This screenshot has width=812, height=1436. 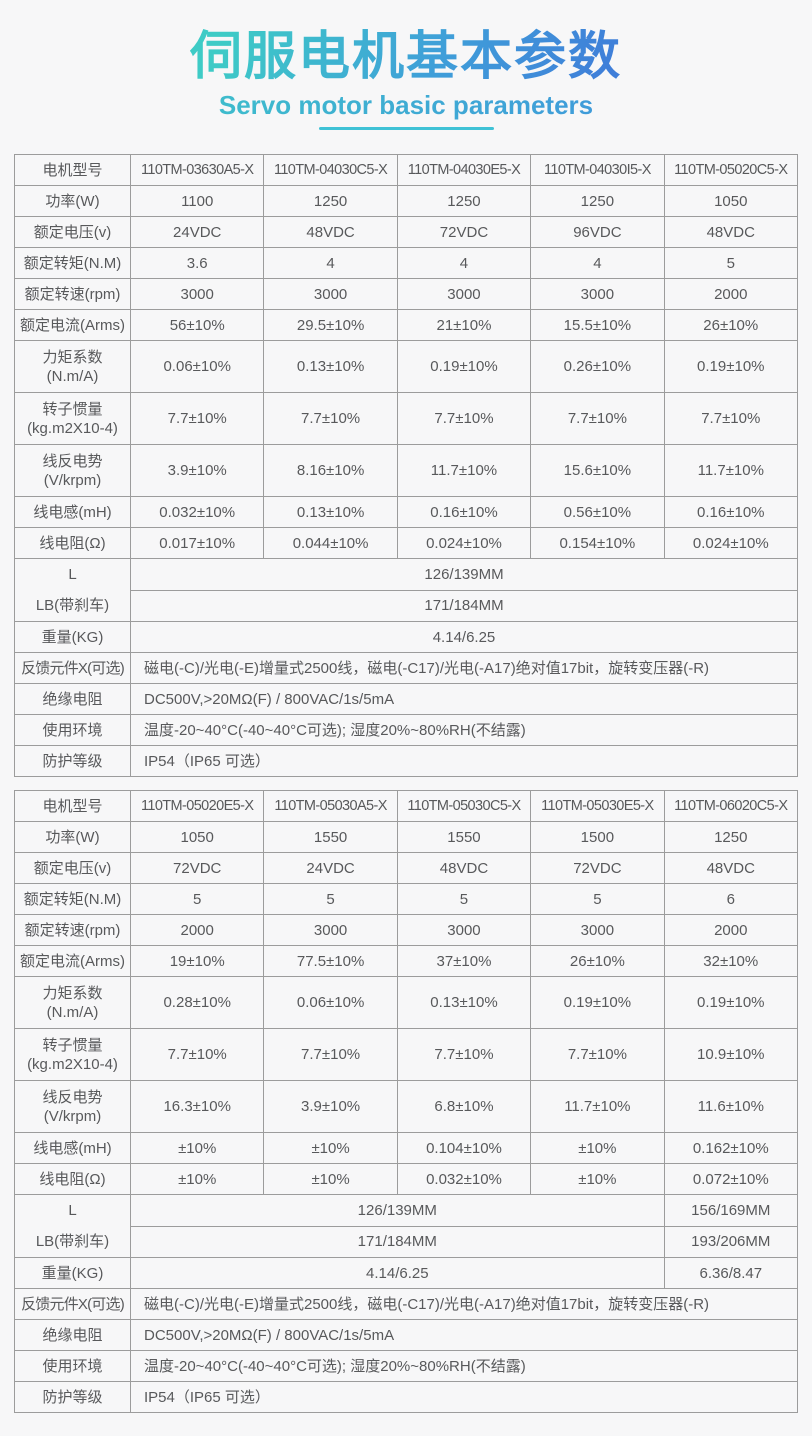 What do you see at coordinates (72, 993) in the screenshot?
I see `row-label-line: 力矩系数` at bounding box center [72, 993].